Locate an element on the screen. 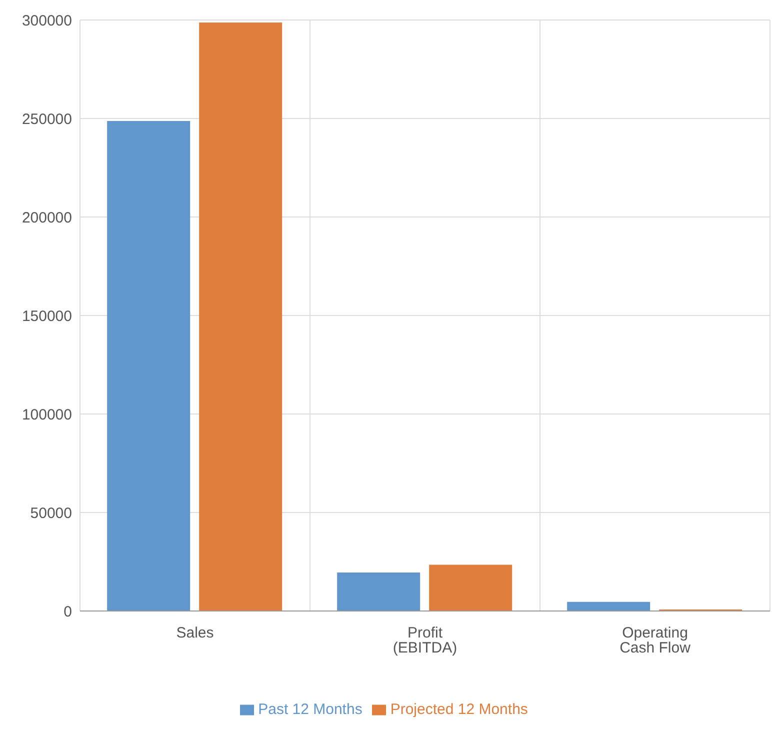  legend-label: Past 12 Months is located at coordinates (310, 709).